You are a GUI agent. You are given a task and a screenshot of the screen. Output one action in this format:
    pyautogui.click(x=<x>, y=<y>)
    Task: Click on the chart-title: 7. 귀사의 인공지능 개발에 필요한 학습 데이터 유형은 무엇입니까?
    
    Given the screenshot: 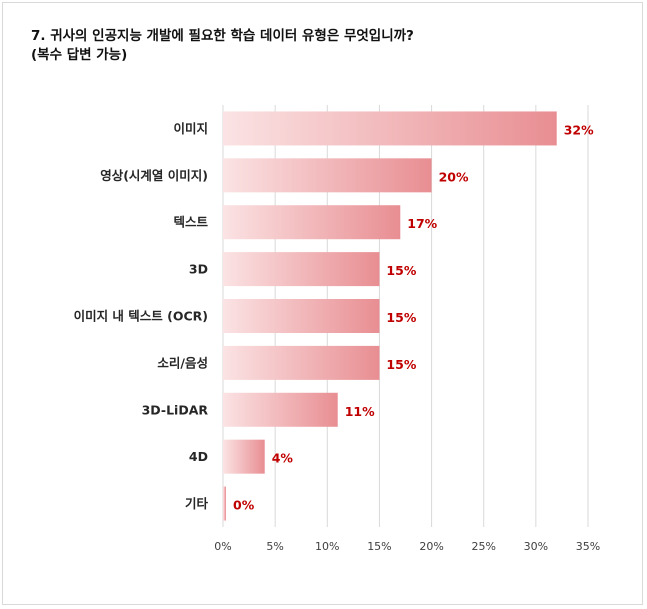 What is the action you would take?
    pyautogui.click(x=222, y=36)
    